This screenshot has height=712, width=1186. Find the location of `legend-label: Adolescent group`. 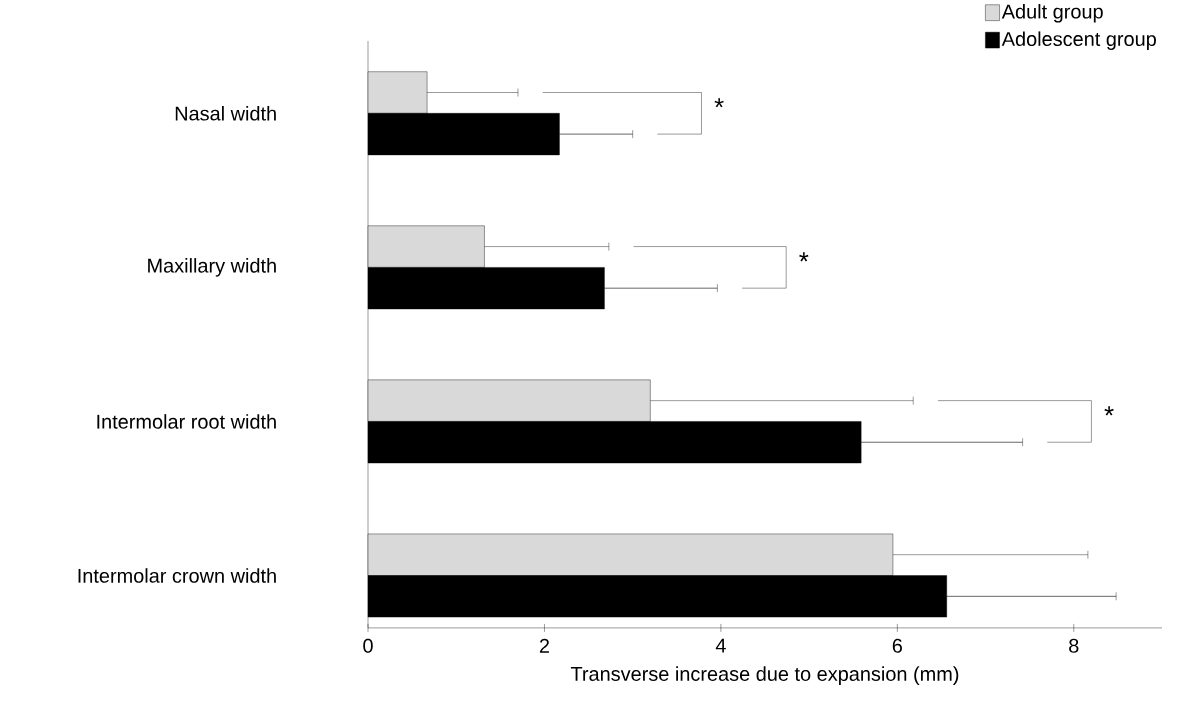

legend-label: Adolescent group is located at coordinates (1078, 41).